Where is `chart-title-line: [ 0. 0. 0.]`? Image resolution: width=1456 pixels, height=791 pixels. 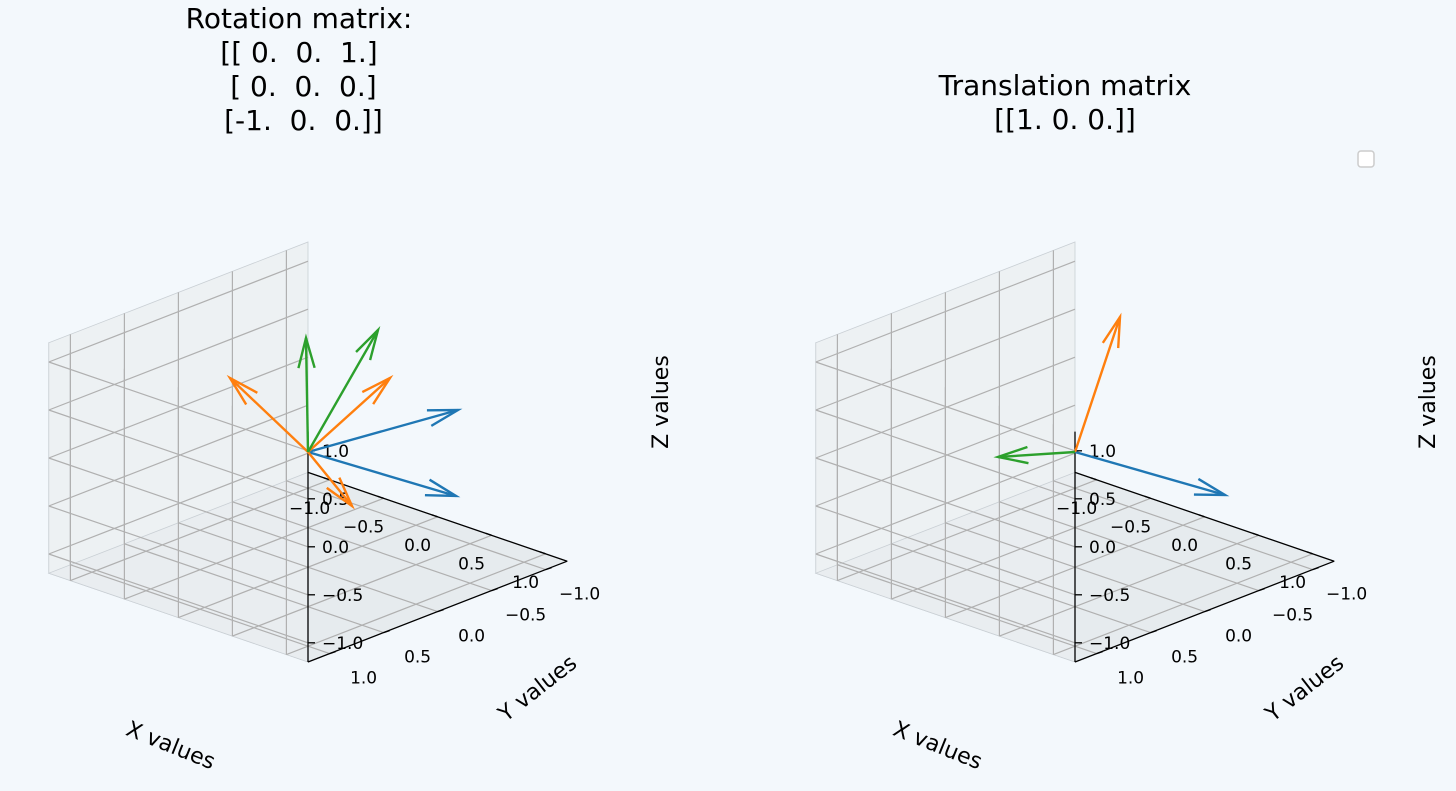
chart-title-line: [ 0. 0. 0.] is located at coordinates (298, 86).